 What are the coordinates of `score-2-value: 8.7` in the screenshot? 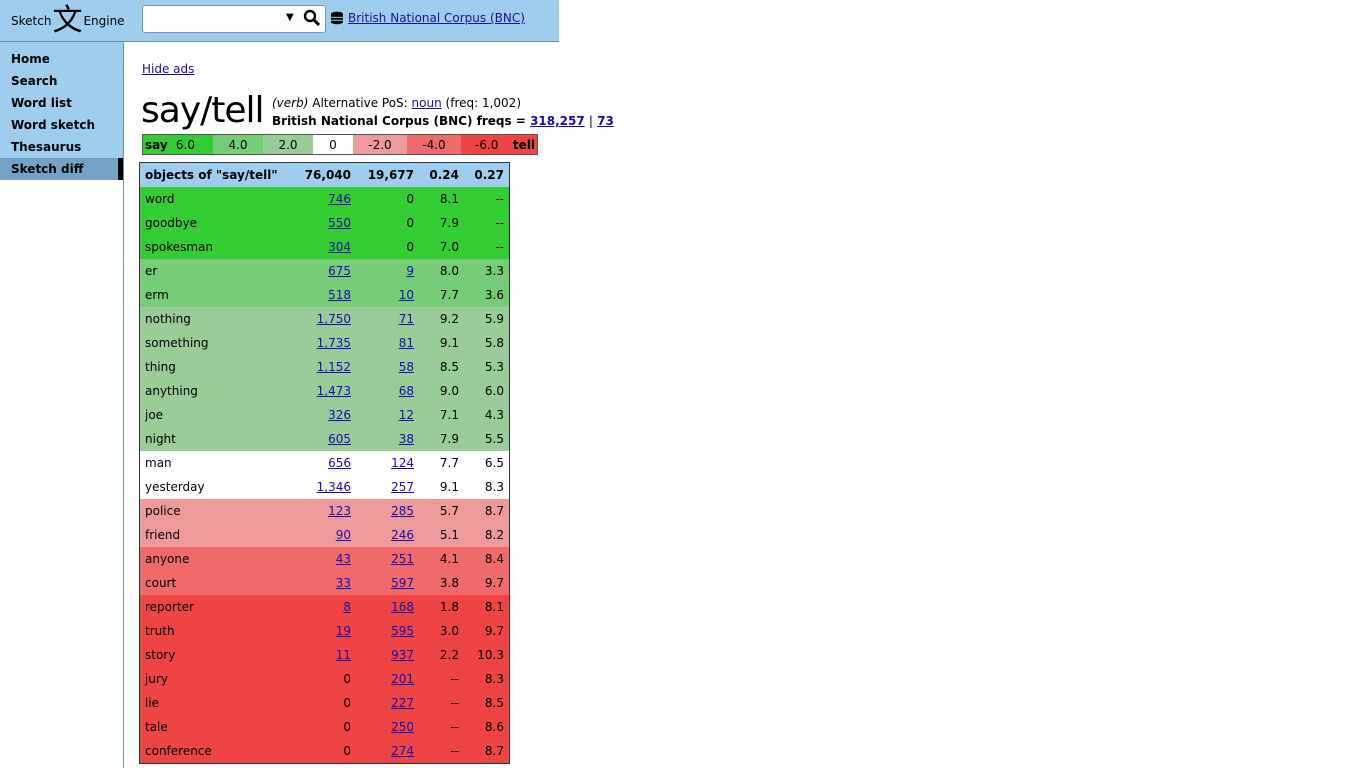 It's located at (494, 511).